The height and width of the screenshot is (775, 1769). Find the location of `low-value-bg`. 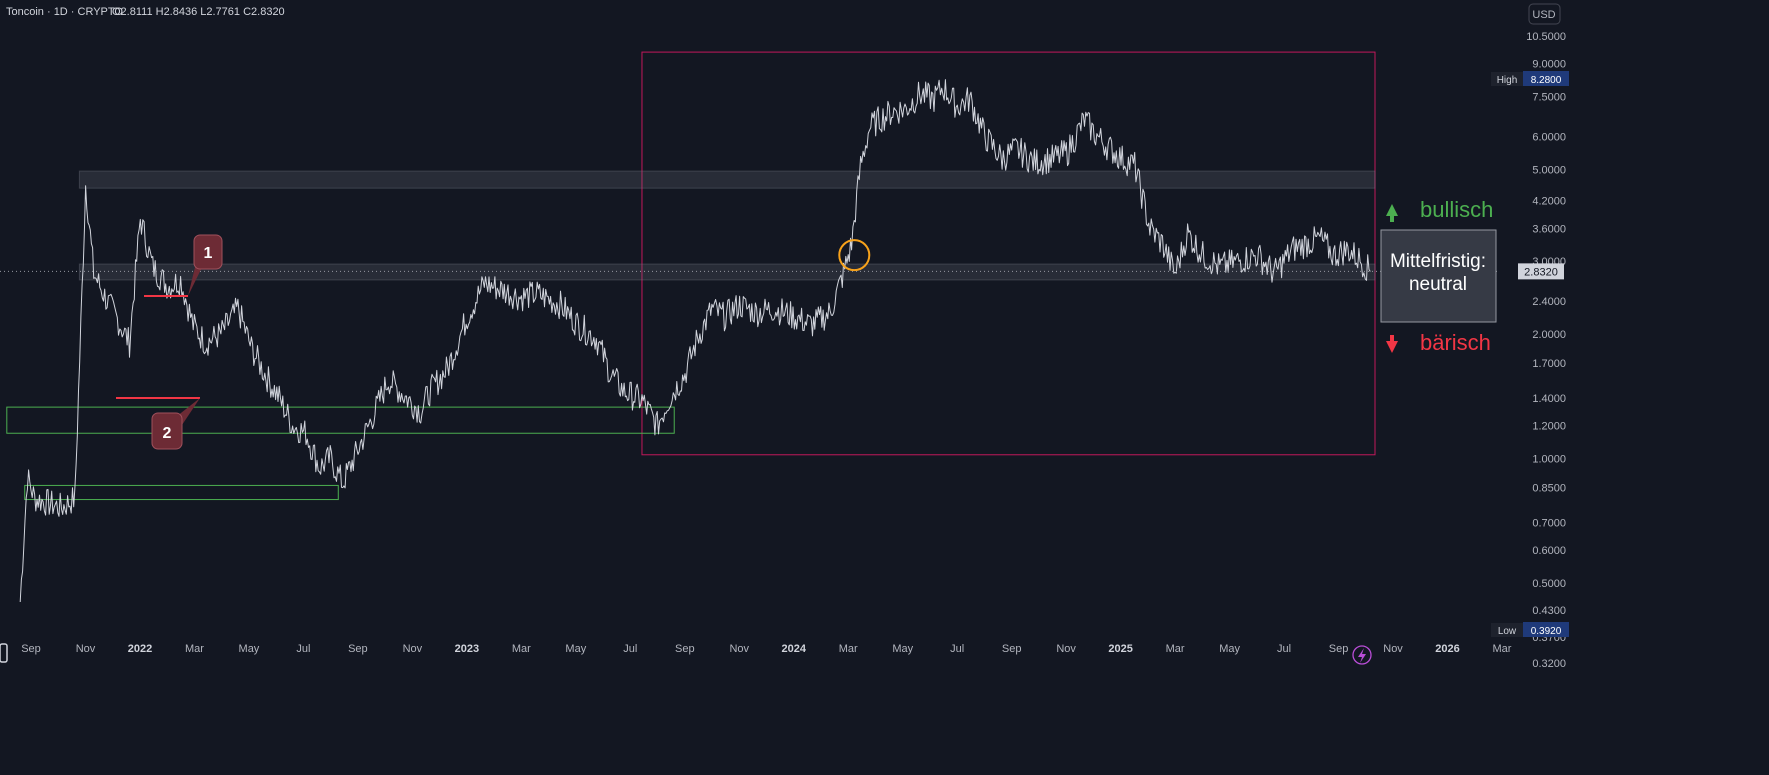

low-value-bg is located at coordinates (1546, 629).